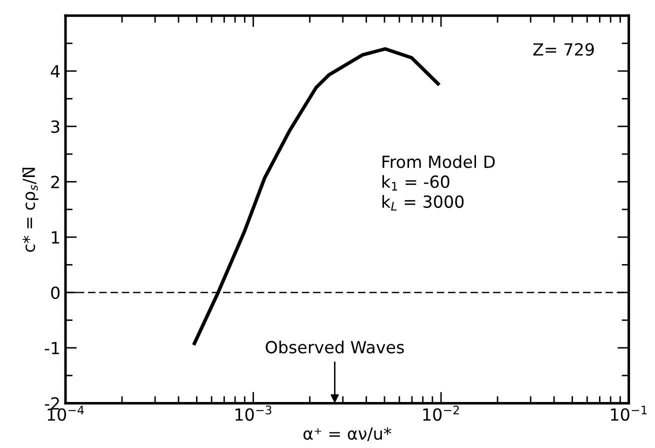  What do you see at coordinates (30, 210) in the screenshot?
I see `y-axis-title: c* = cρ$_{s}$/N̄` at bounding box center [30, 210].